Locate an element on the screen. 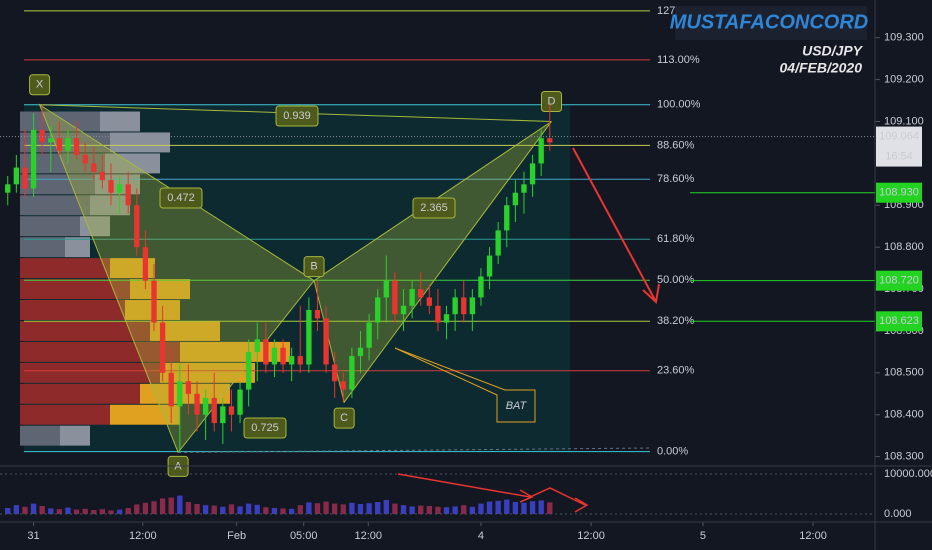 The image size is (932, 550). x-tick-label: 5 is located at coordinates (703, 536).